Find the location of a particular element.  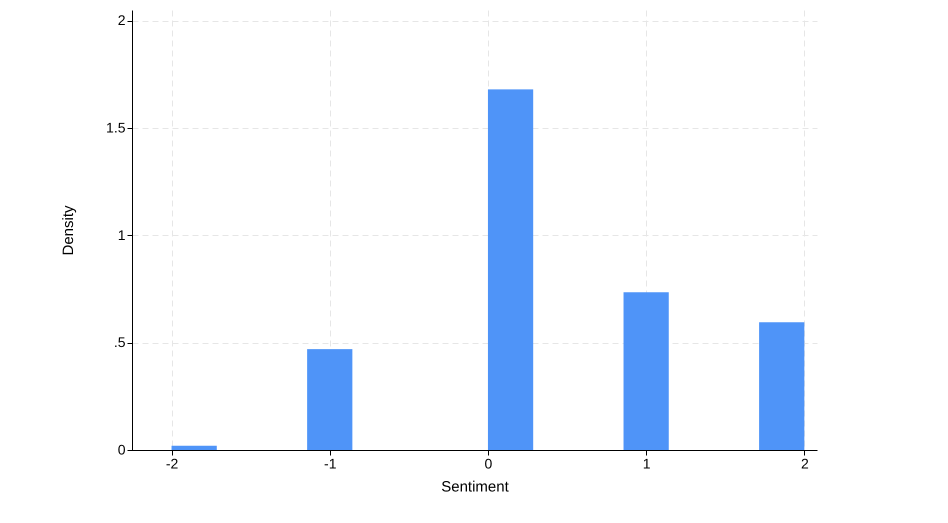

x-tick-label: 2 is located at coordinates (804, 464).